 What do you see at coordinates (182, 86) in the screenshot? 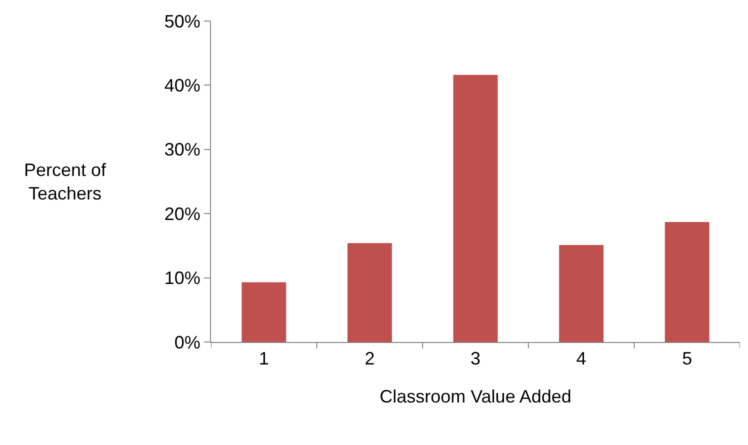
I see `y-tick-label: 40%` at bounding box center [182, 86].